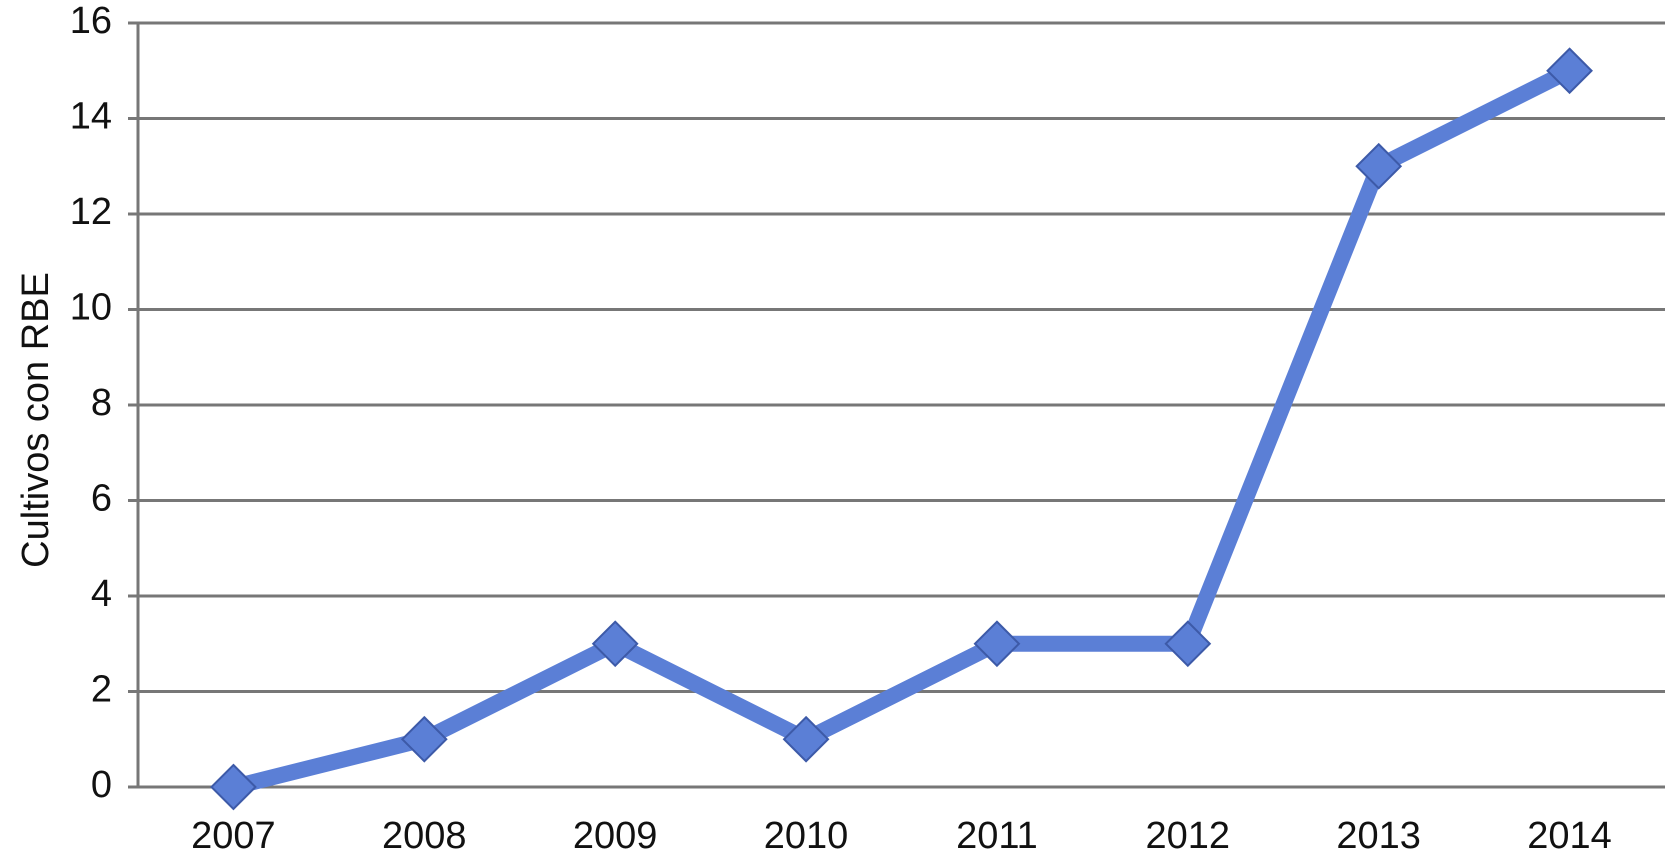 The height and width of the screenshot is (861, 1665). I want to click on y-tick-label: 8, so click(101, 403).